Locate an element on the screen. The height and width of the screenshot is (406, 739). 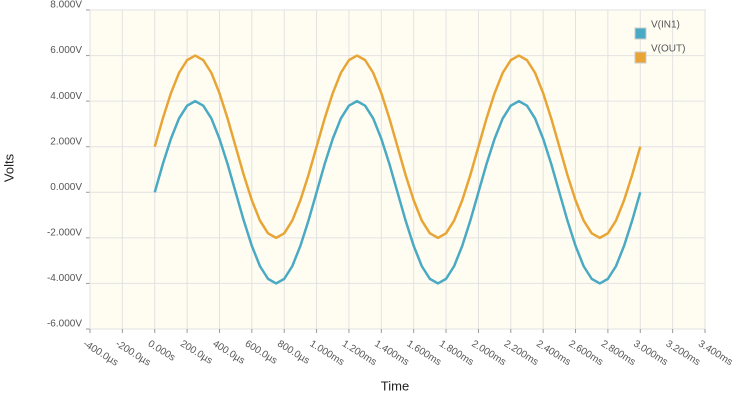
y-tick-label: -2.000V is located at coordinates (64, 232).